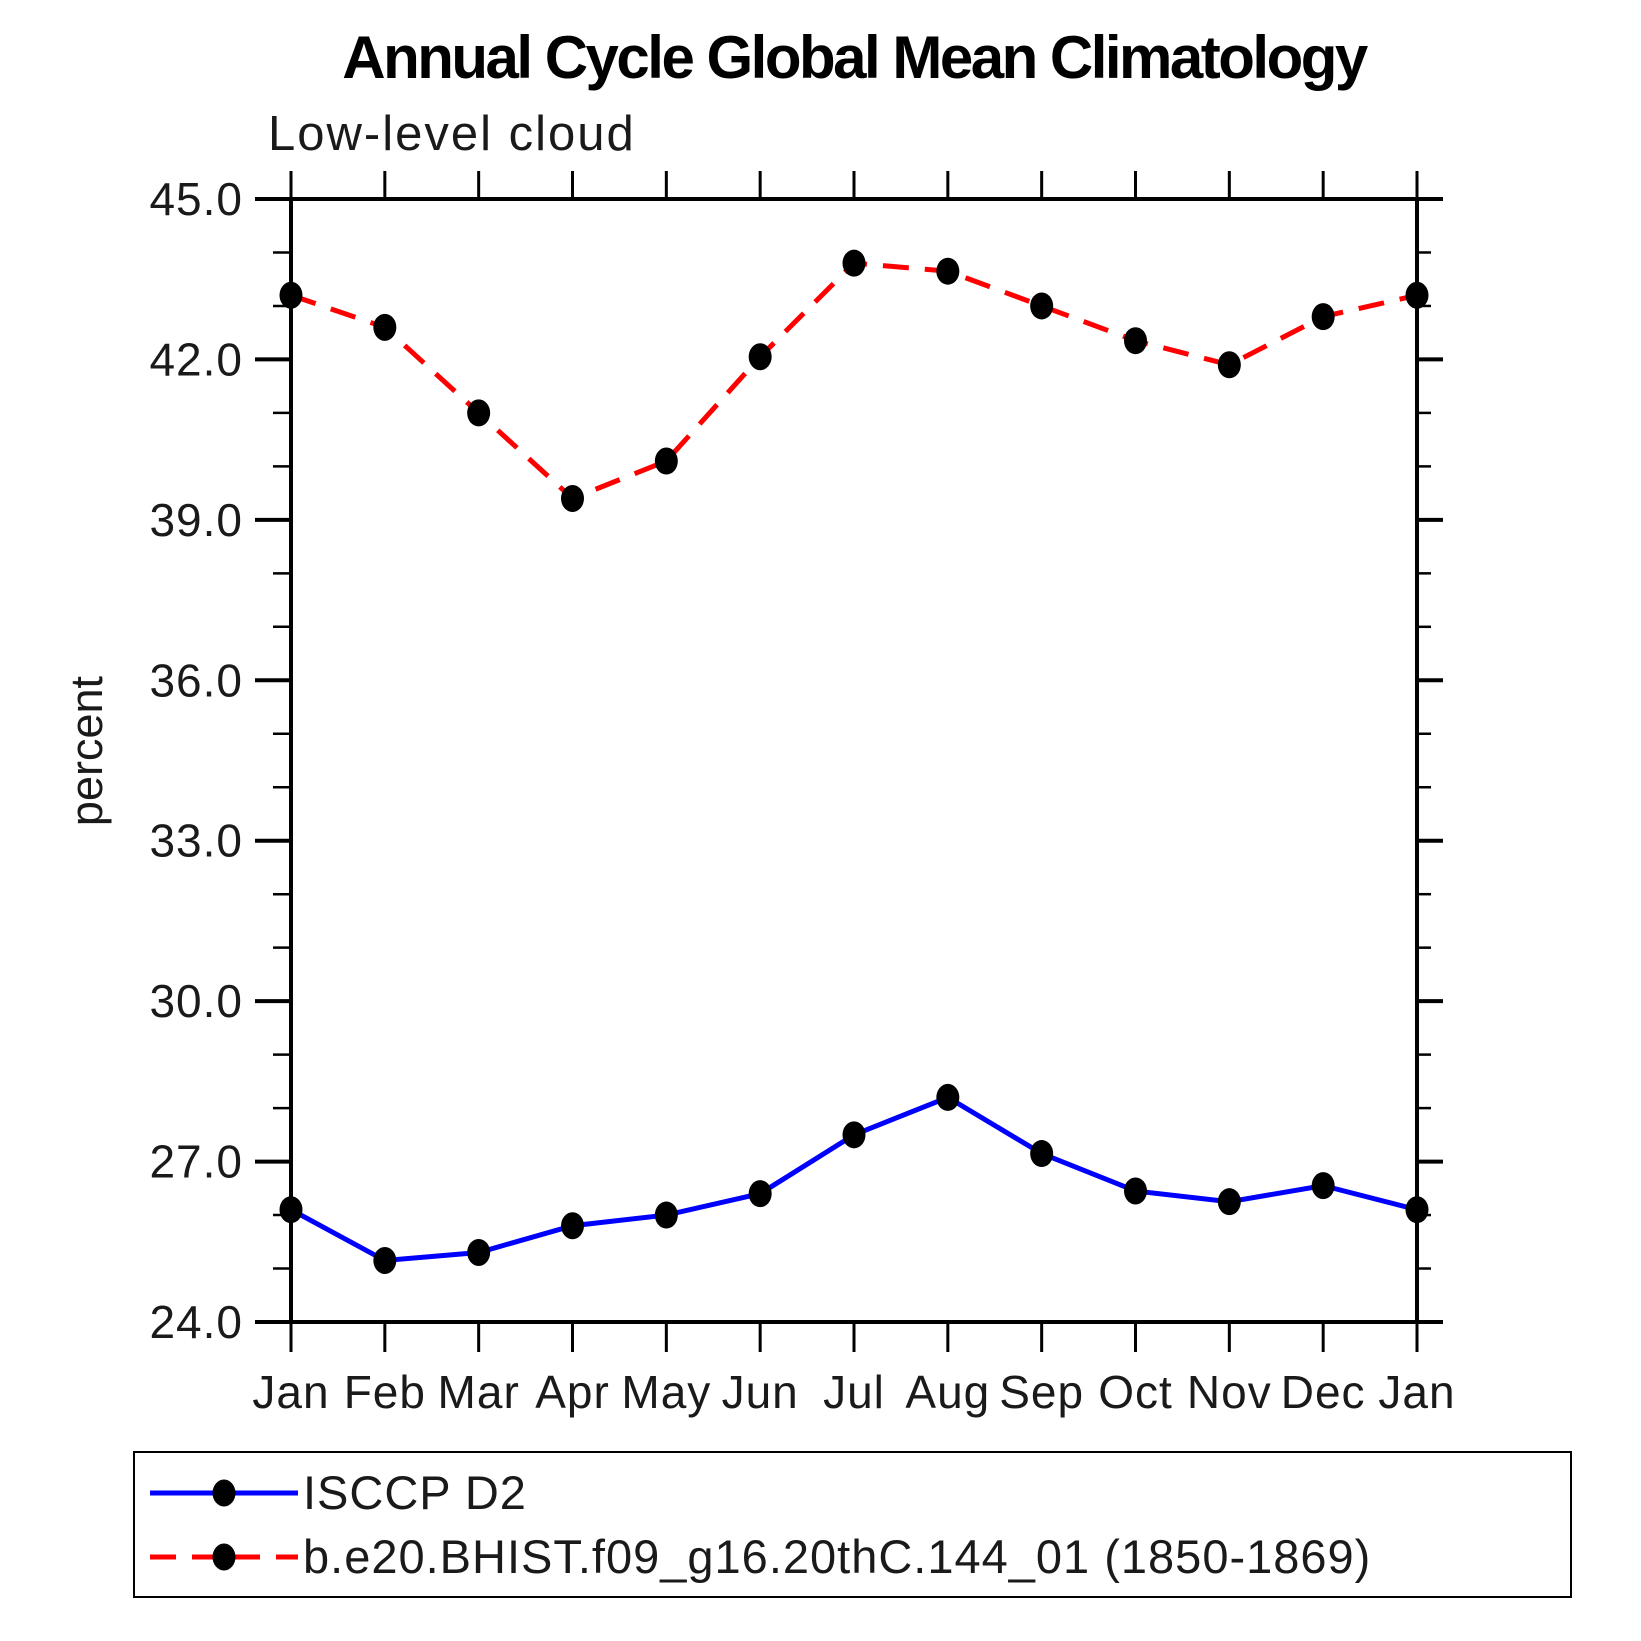 The width and height of the screenshot is (1641, 1641). Describe the element at coordinates (385, 1392) in the screenshot. I see `x-tick-label: Feb` at that location.